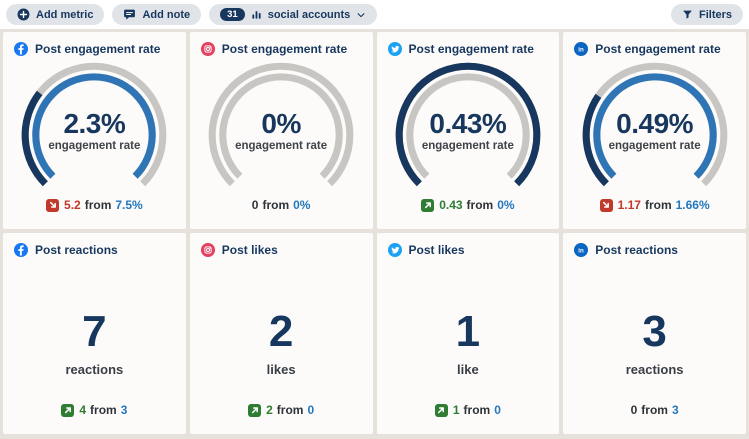 The height and width of the screenshot is (439, 749). Describe the element at coordinates (157, 14) in the screenshot. I see `add-note-button: Add note` at that location.